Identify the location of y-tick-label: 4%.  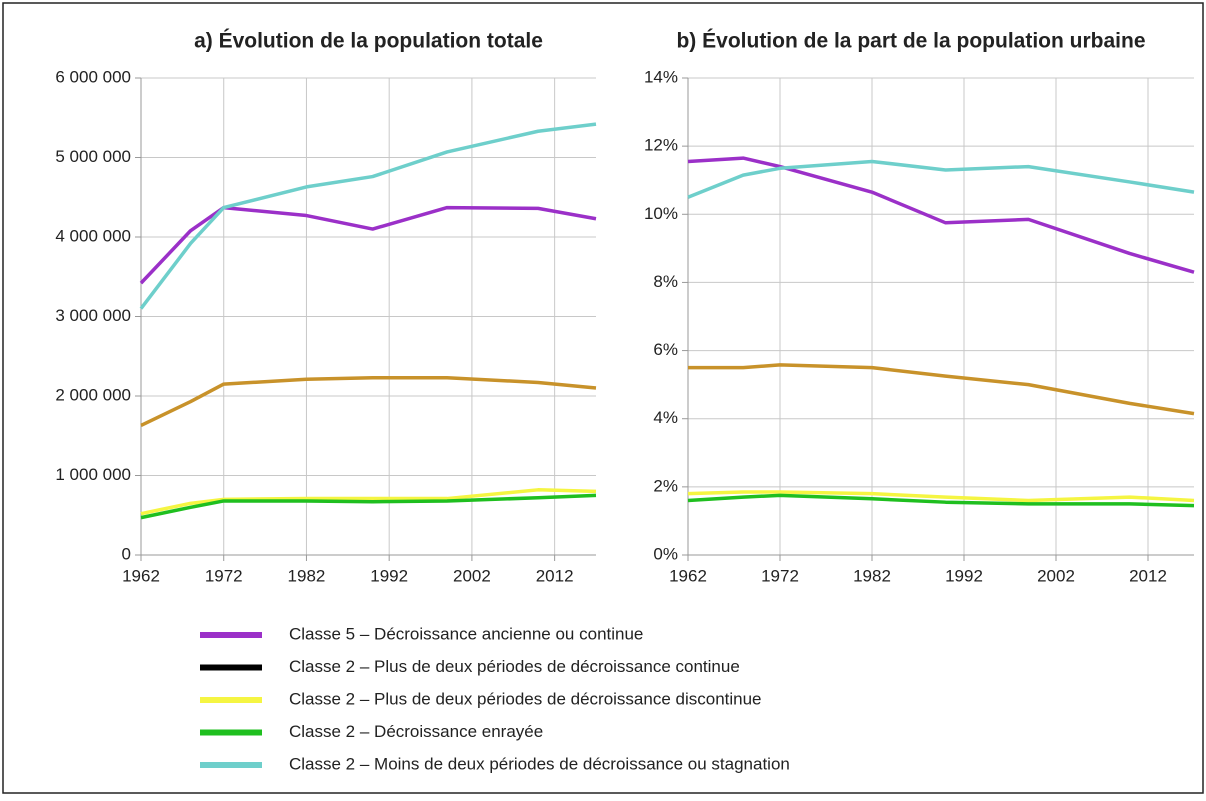
(665, 417).